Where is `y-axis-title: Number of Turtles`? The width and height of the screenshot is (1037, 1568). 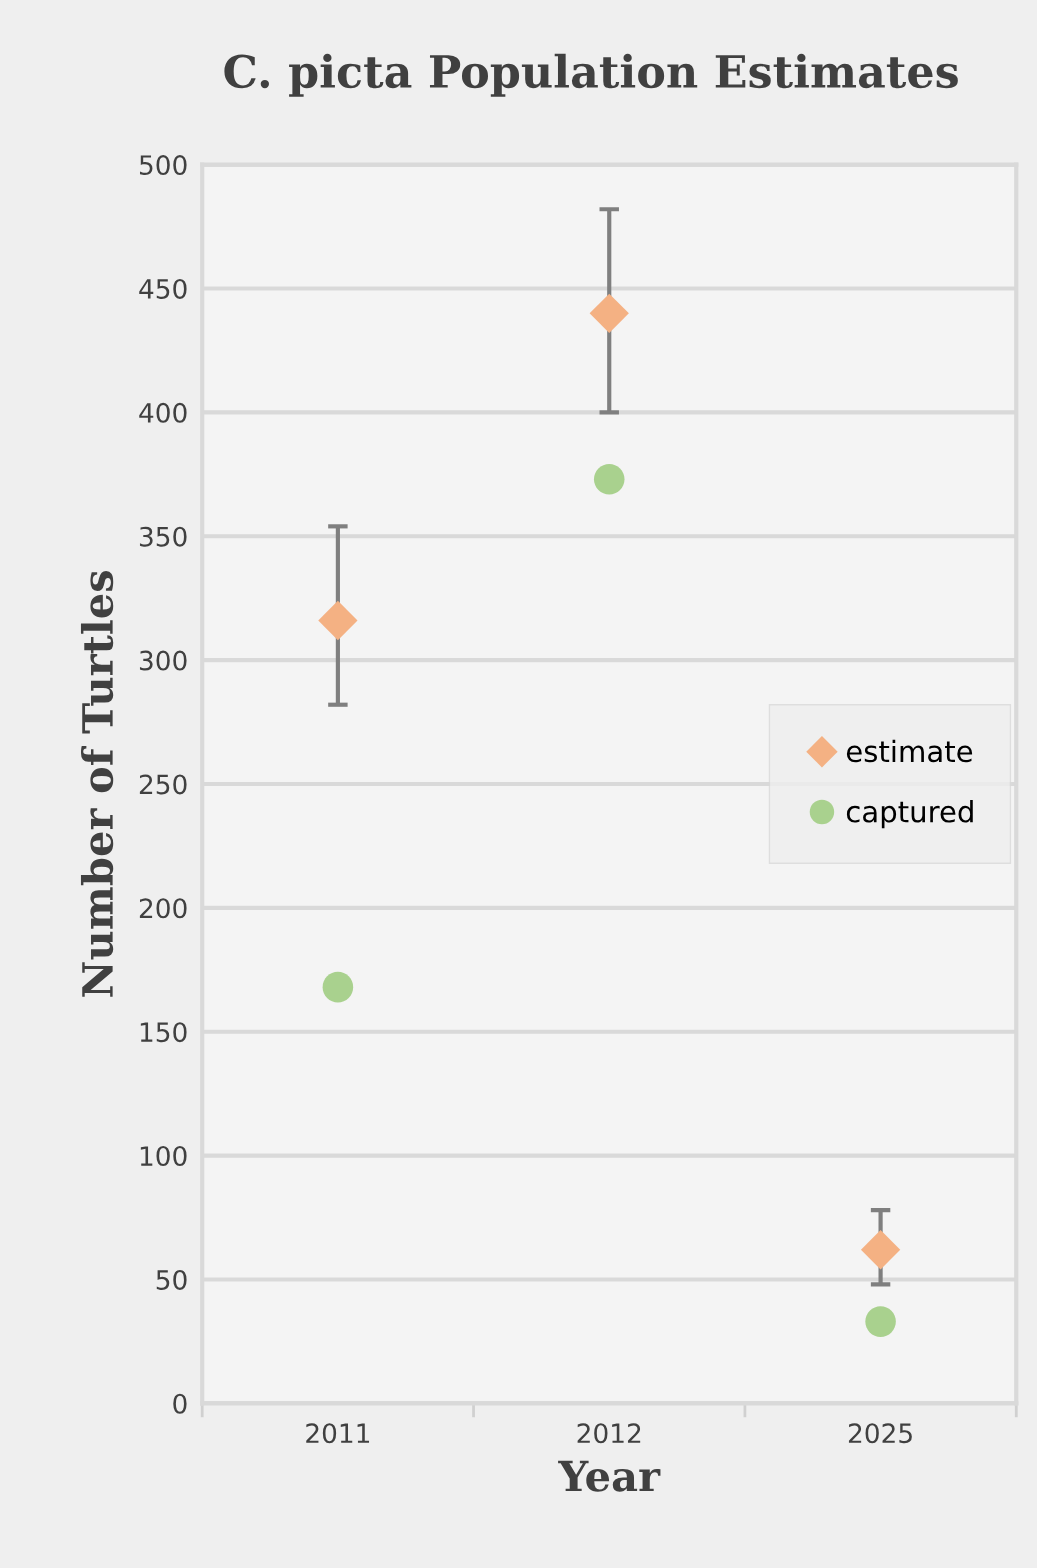 y-axis-title: Number of Turtles is located at coordinates (97, 784).